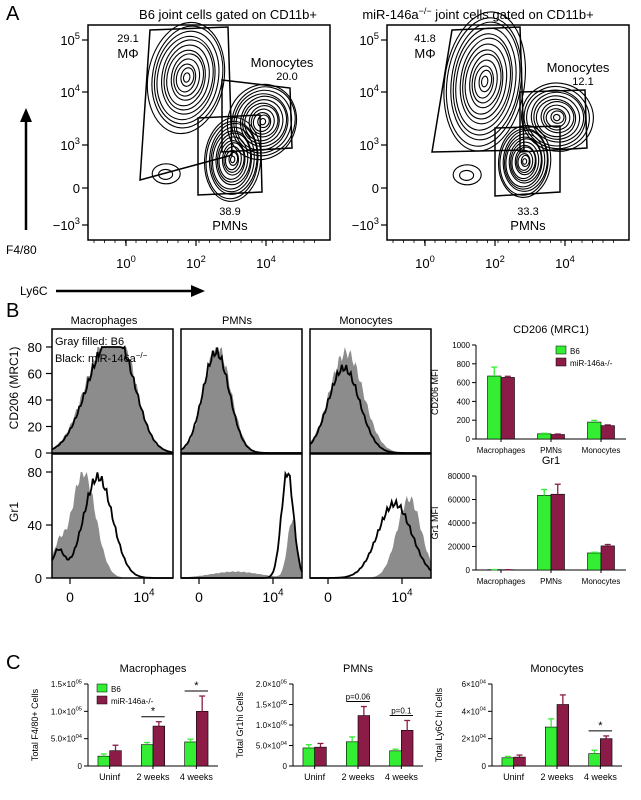  Describe the element at coordinates (268, 725) in the screenshot. I see `bar-ytick-label-base: 1.0×10` at that location.